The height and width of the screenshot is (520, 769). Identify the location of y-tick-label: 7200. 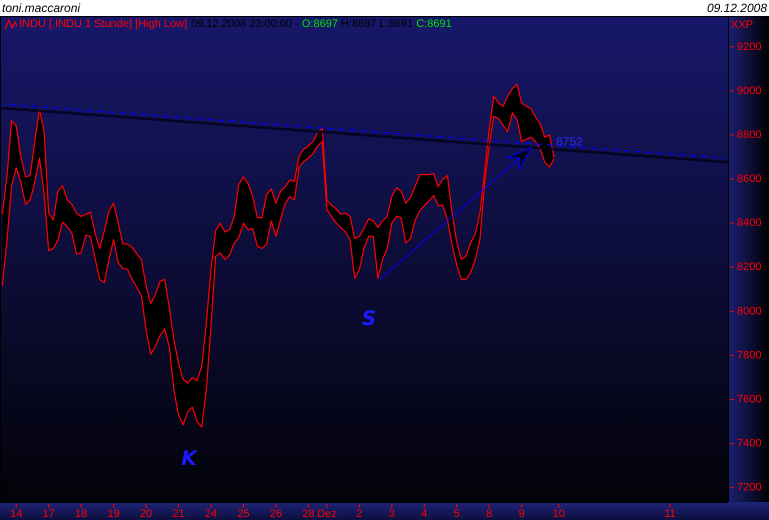
(749, 488).